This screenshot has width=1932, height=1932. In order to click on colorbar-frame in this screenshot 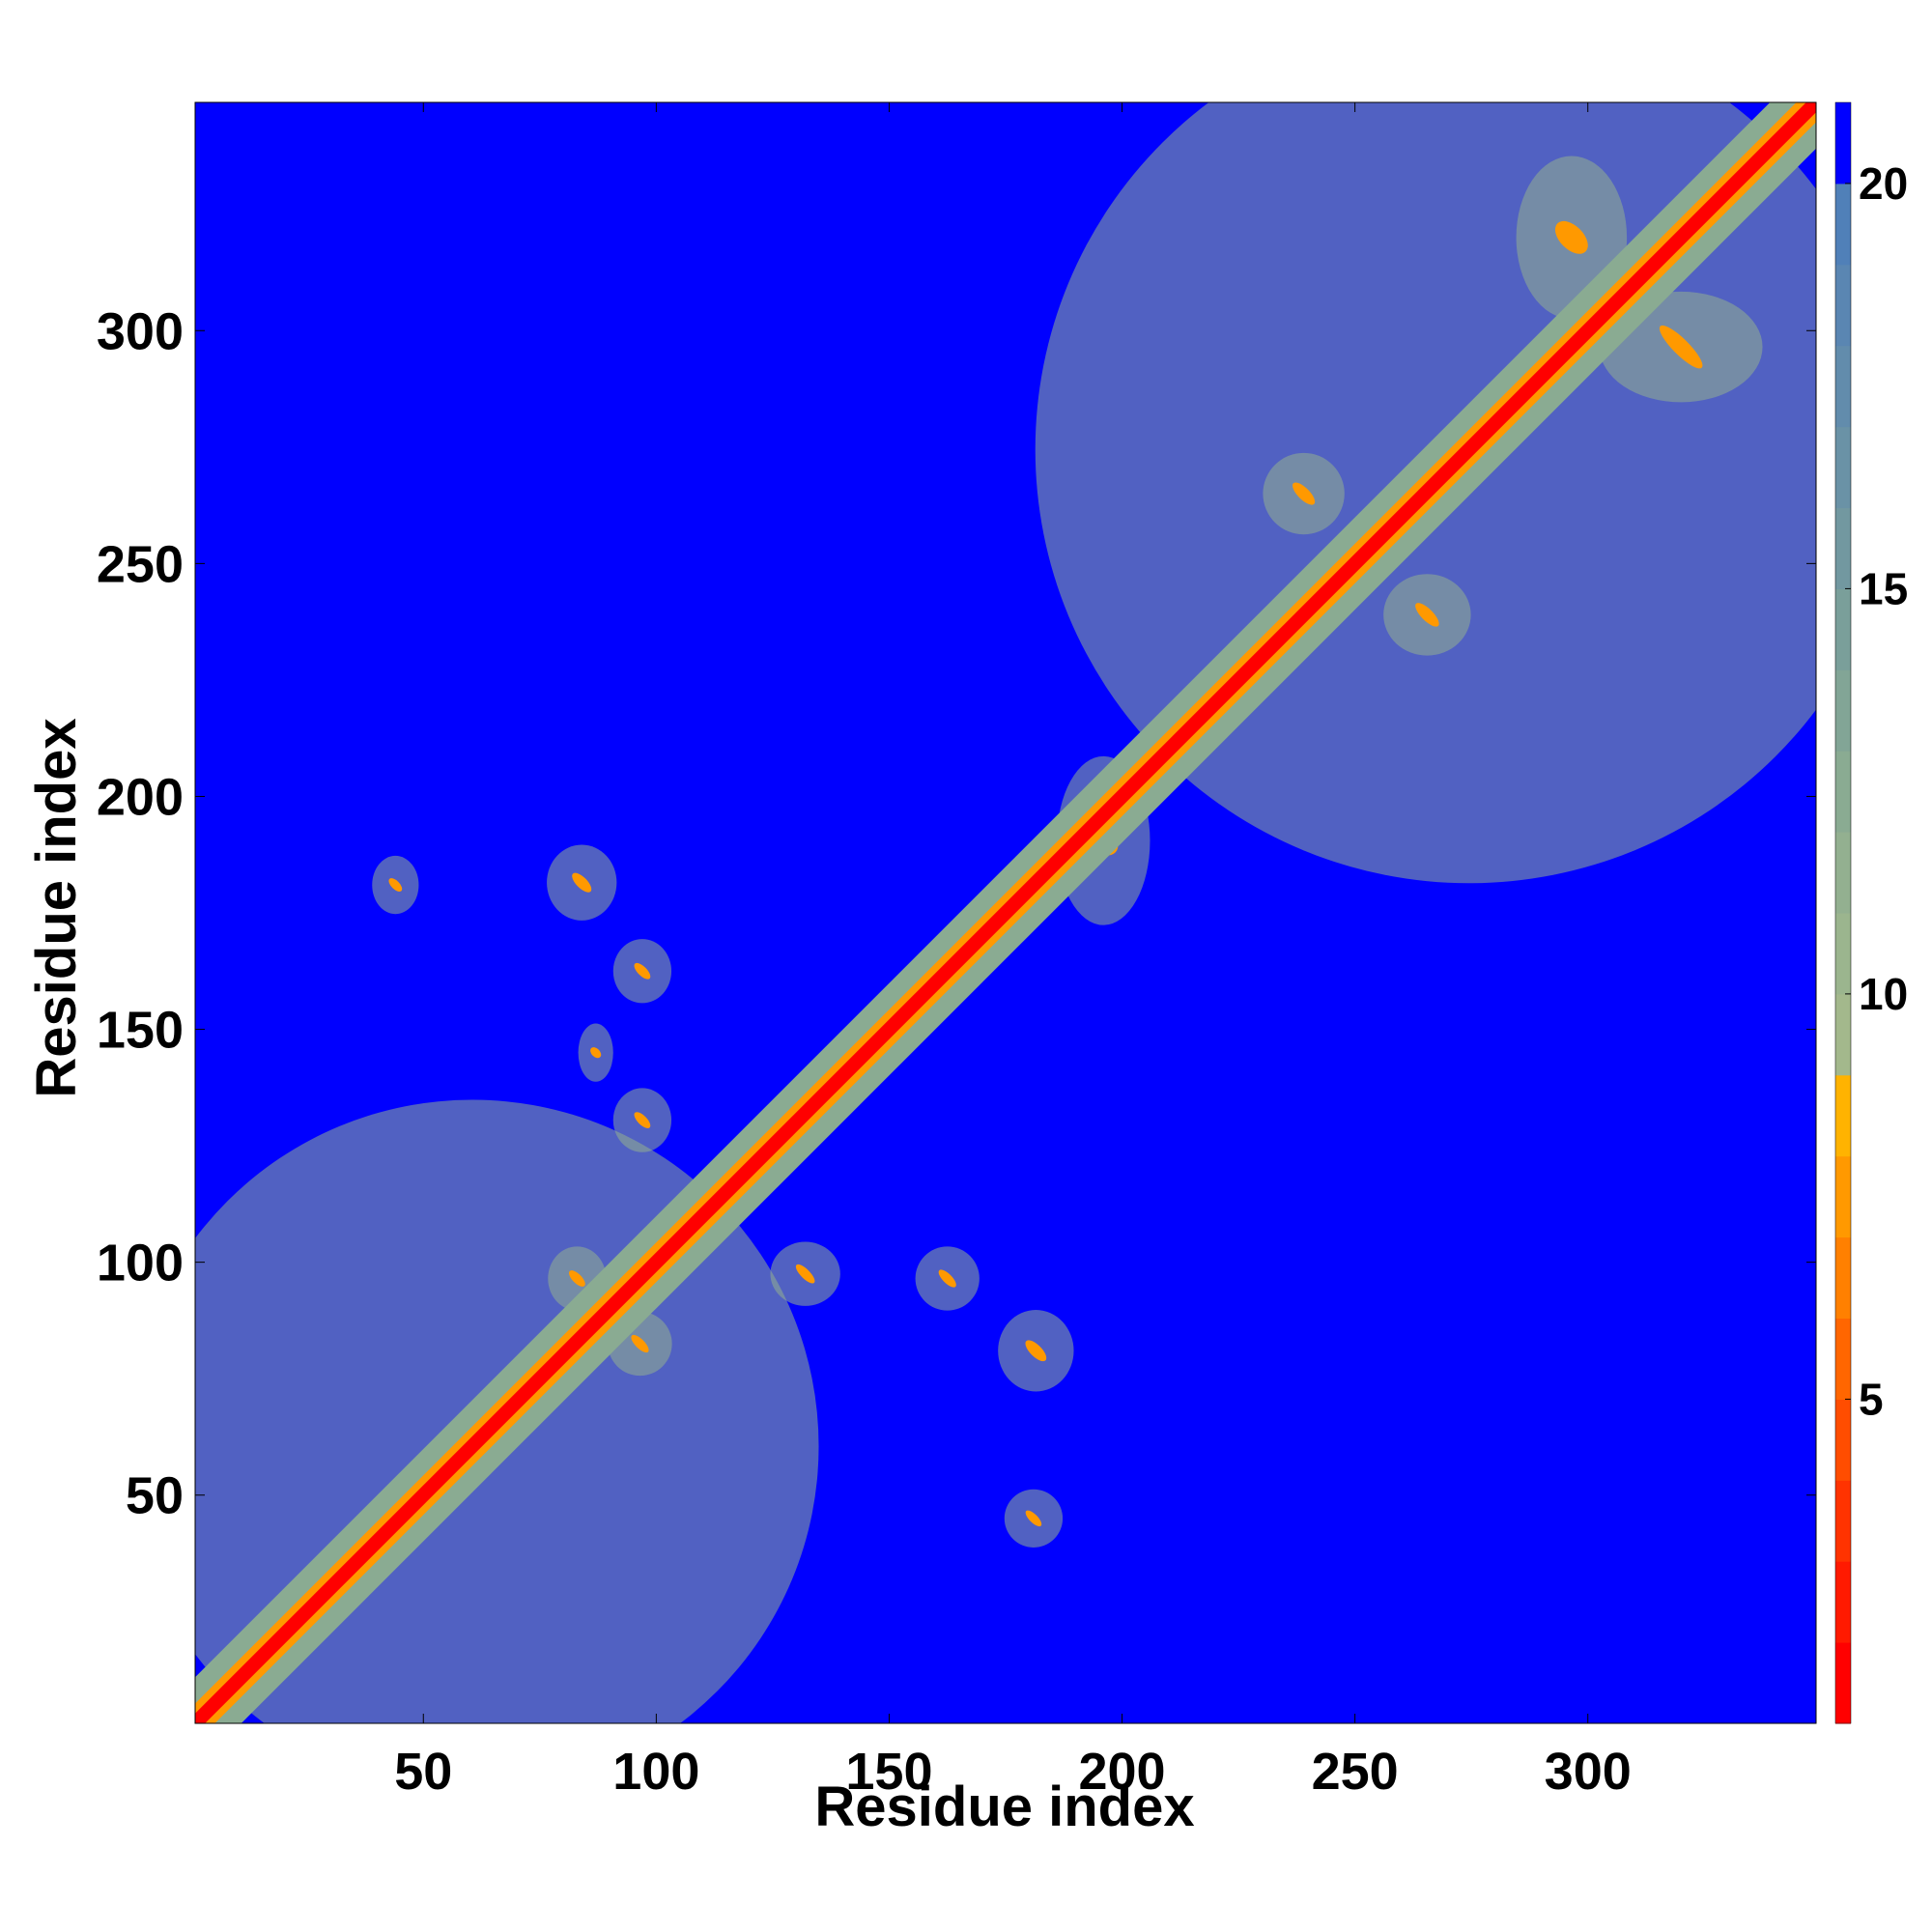, I will do `click(1843, 912)`.